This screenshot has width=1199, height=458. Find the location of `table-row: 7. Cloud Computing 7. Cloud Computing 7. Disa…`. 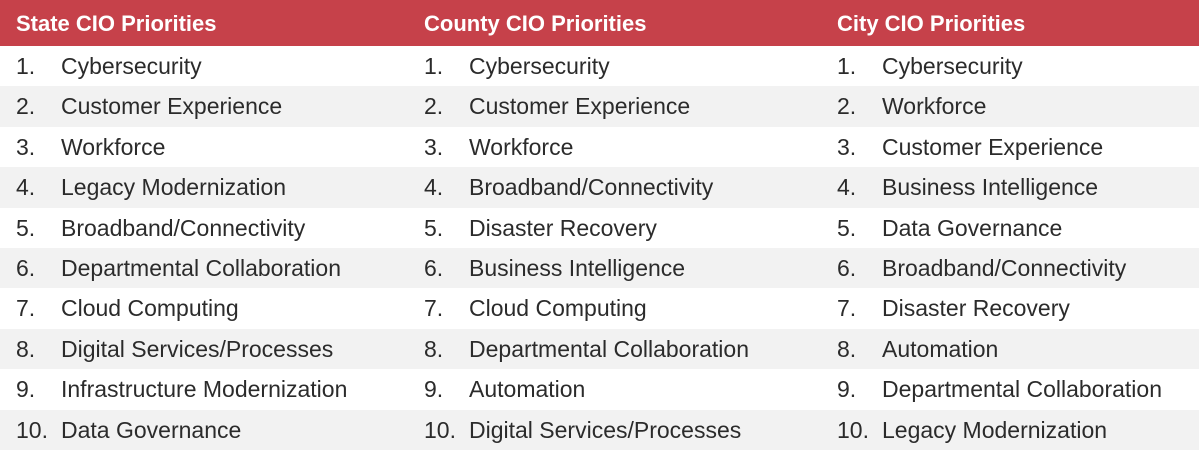

table-row: 7. Cloud Computing 7. Cloud Computing 7. Disa… is located at coordinates (599, 308).